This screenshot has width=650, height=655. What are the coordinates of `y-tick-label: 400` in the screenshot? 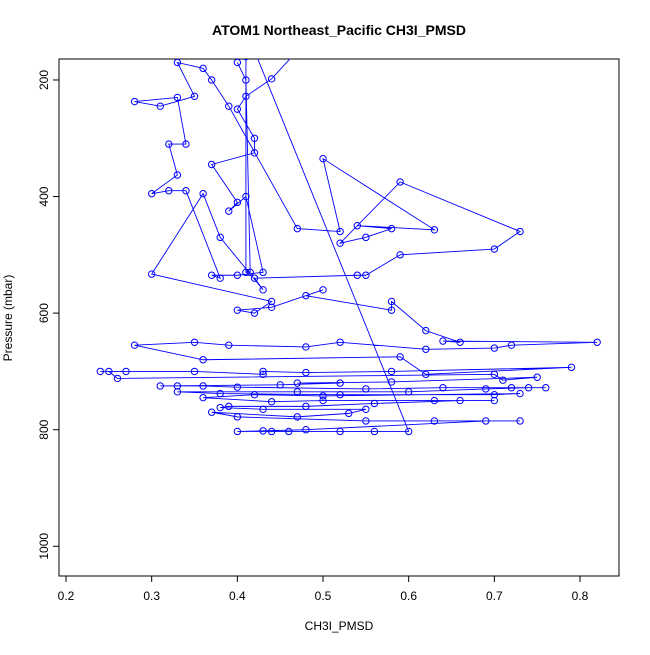 It's located at (44, 196).